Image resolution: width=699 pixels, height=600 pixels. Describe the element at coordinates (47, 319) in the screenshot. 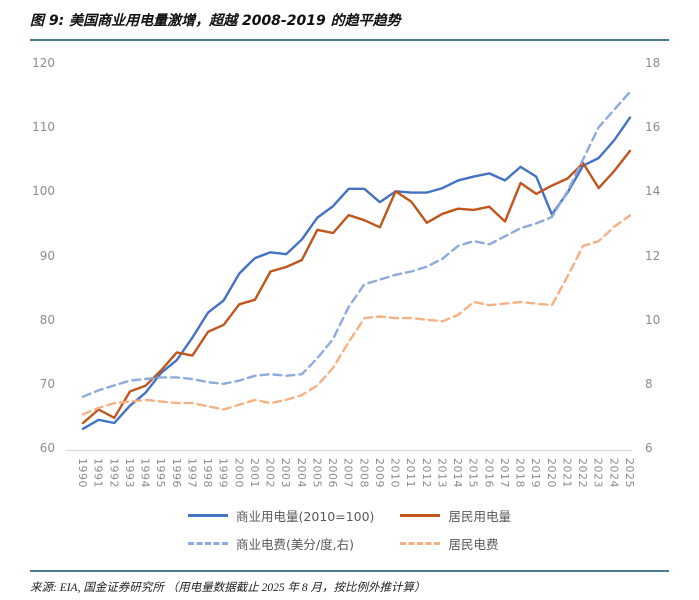

I see `y-axis-tick-left: 80` at that location.